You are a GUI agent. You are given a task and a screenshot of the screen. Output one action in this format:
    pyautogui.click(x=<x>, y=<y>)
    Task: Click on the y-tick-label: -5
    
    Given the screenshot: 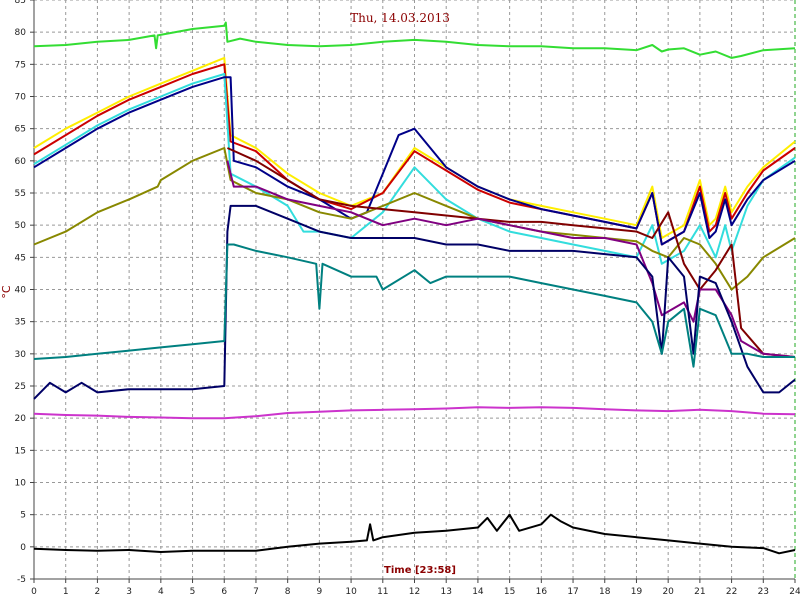 What is the action you would take?
    pyautogui.click(x=21, y=580)
    